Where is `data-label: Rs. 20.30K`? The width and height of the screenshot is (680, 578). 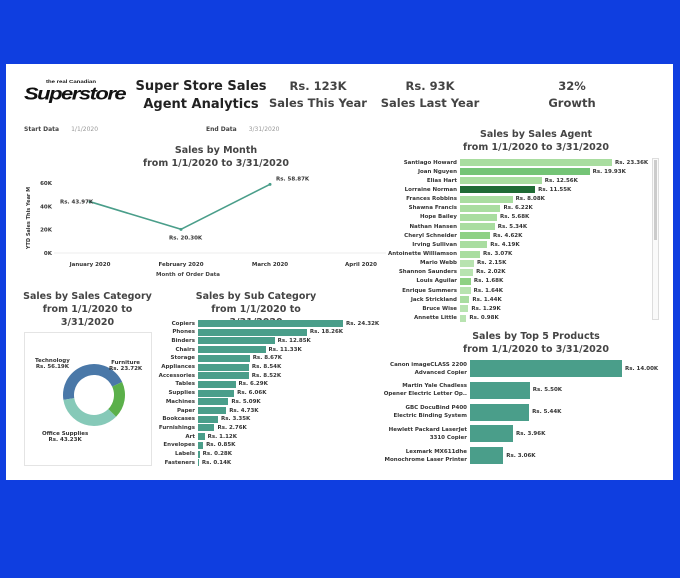 data-label: Rs. 20.30K is located at coordinates (186, 238).